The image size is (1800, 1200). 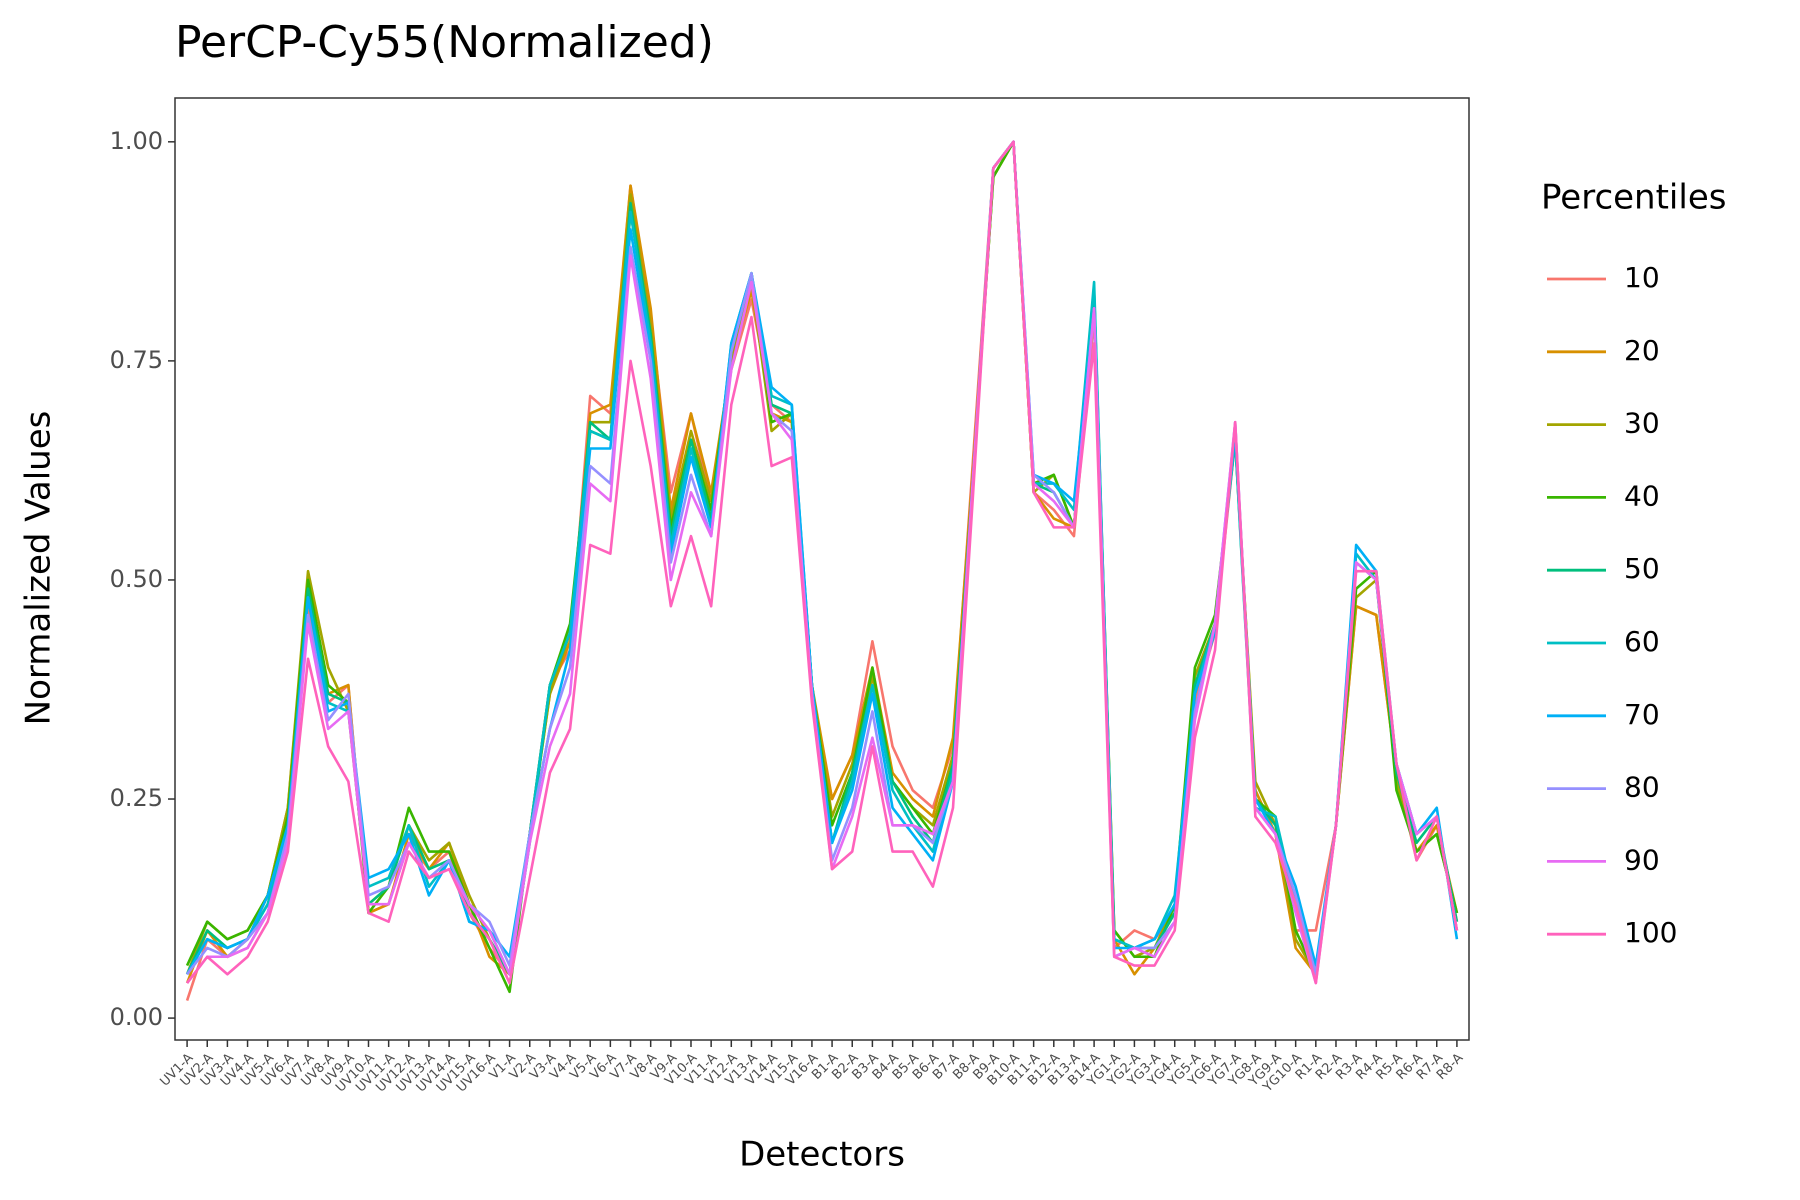 What do you see at coordinates (1642, 568) in the screenshot?
I see `legend-label: 50` at bounding box center [1642, 568].